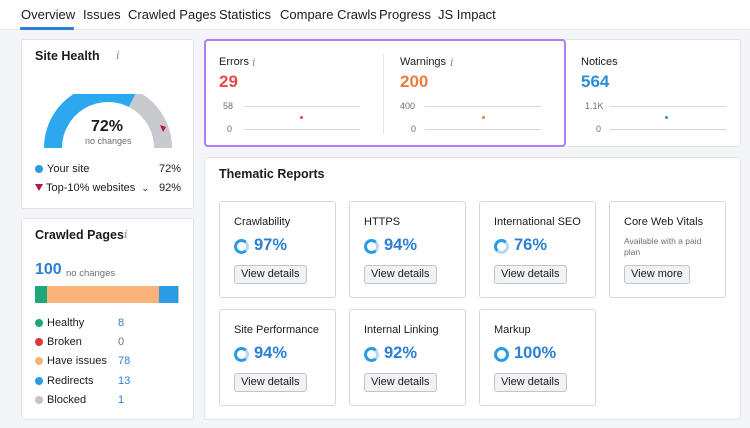 The height and width of the screenshot is (428, 750). I want to click on crawled-pages-change: no changes, so click(91, 273).